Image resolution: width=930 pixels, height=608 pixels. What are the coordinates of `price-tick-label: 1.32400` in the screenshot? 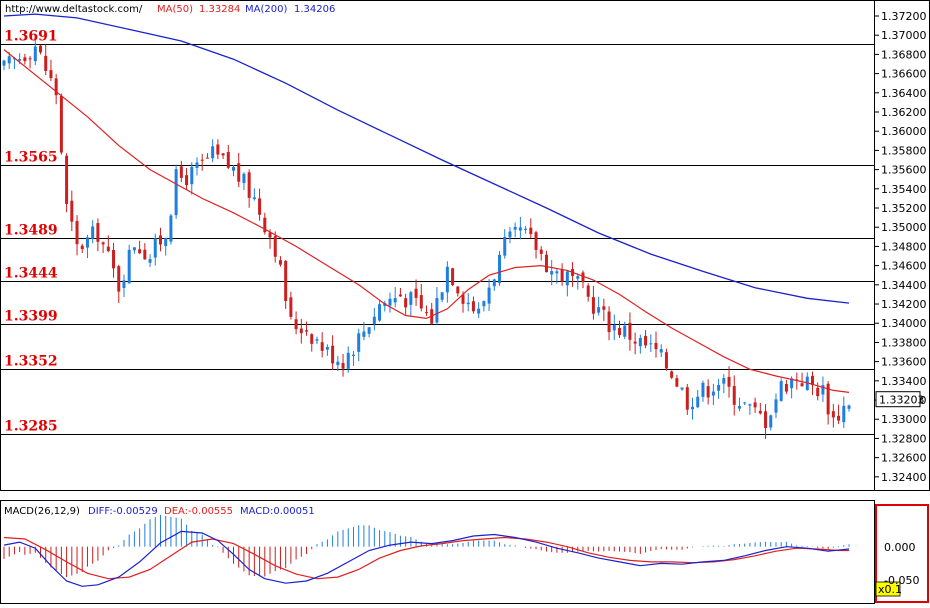 It's located at (904, 477).